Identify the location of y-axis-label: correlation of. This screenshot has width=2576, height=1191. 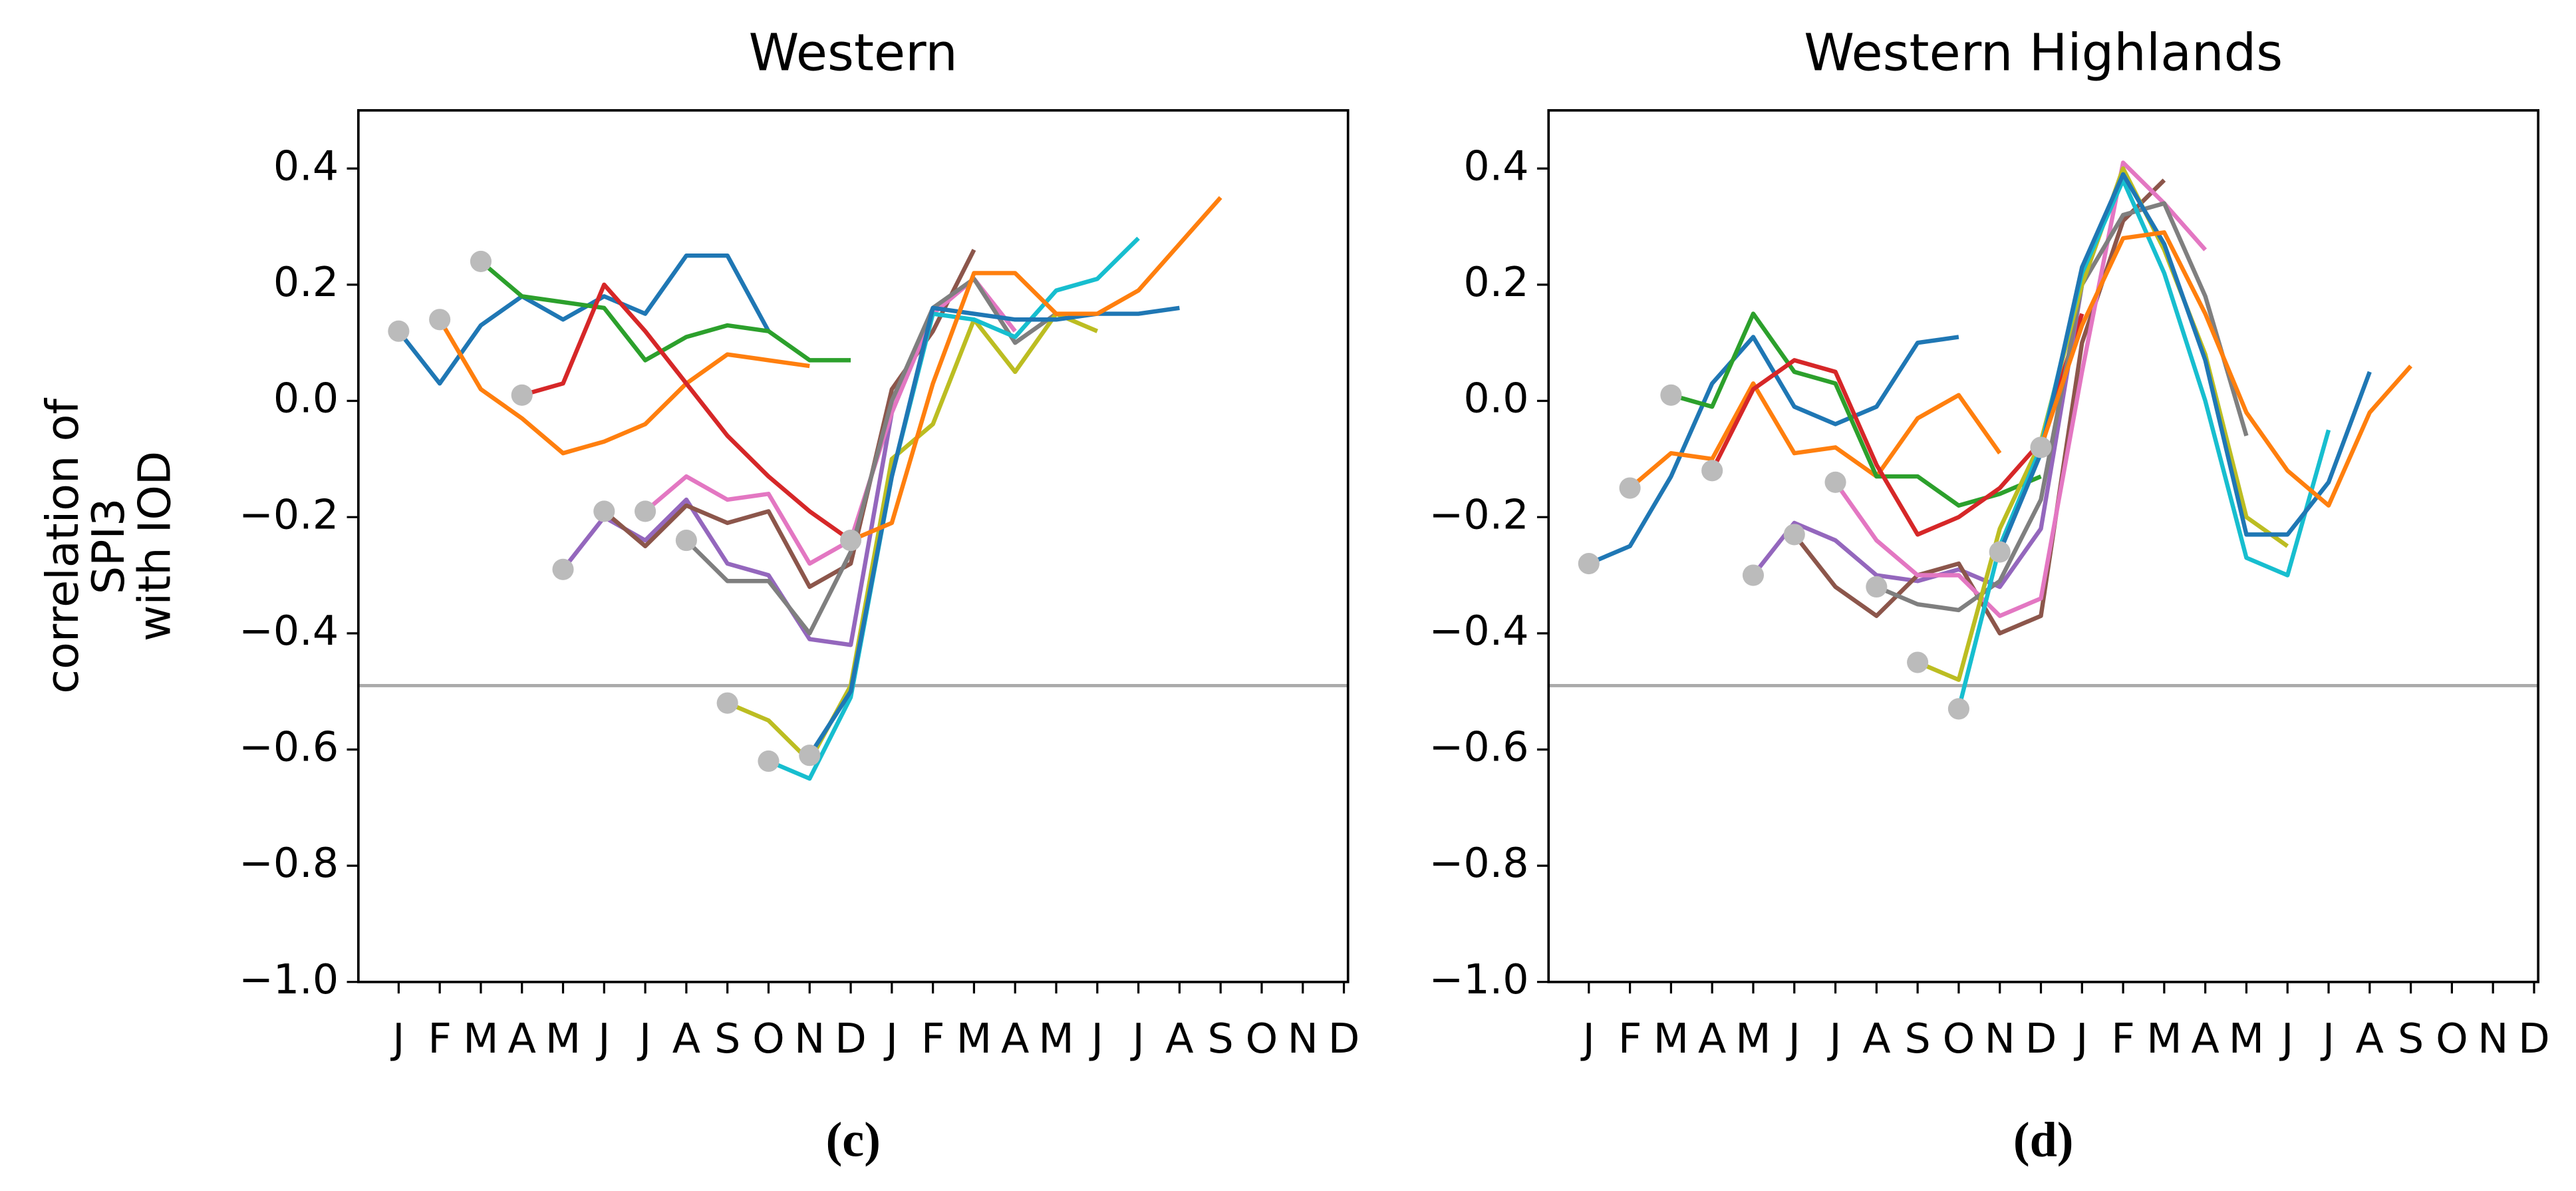
(62, 546).